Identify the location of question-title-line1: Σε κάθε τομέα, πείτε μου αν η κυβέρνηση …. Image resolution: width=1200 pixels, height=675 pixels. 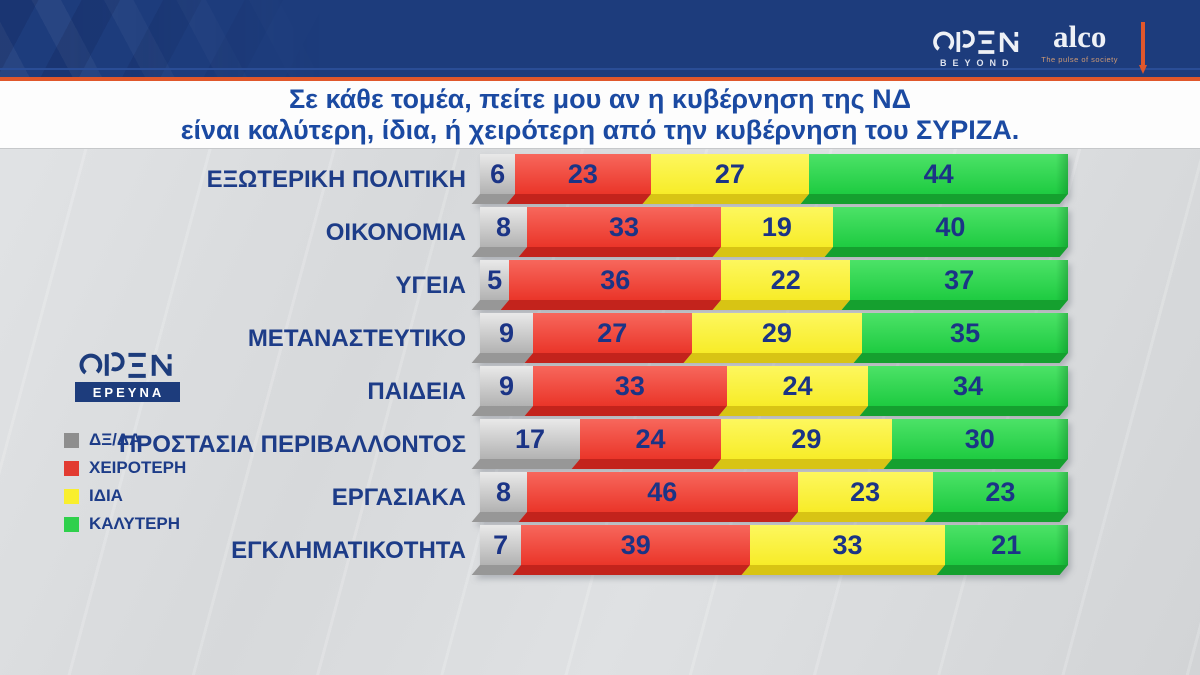
(600, 98).